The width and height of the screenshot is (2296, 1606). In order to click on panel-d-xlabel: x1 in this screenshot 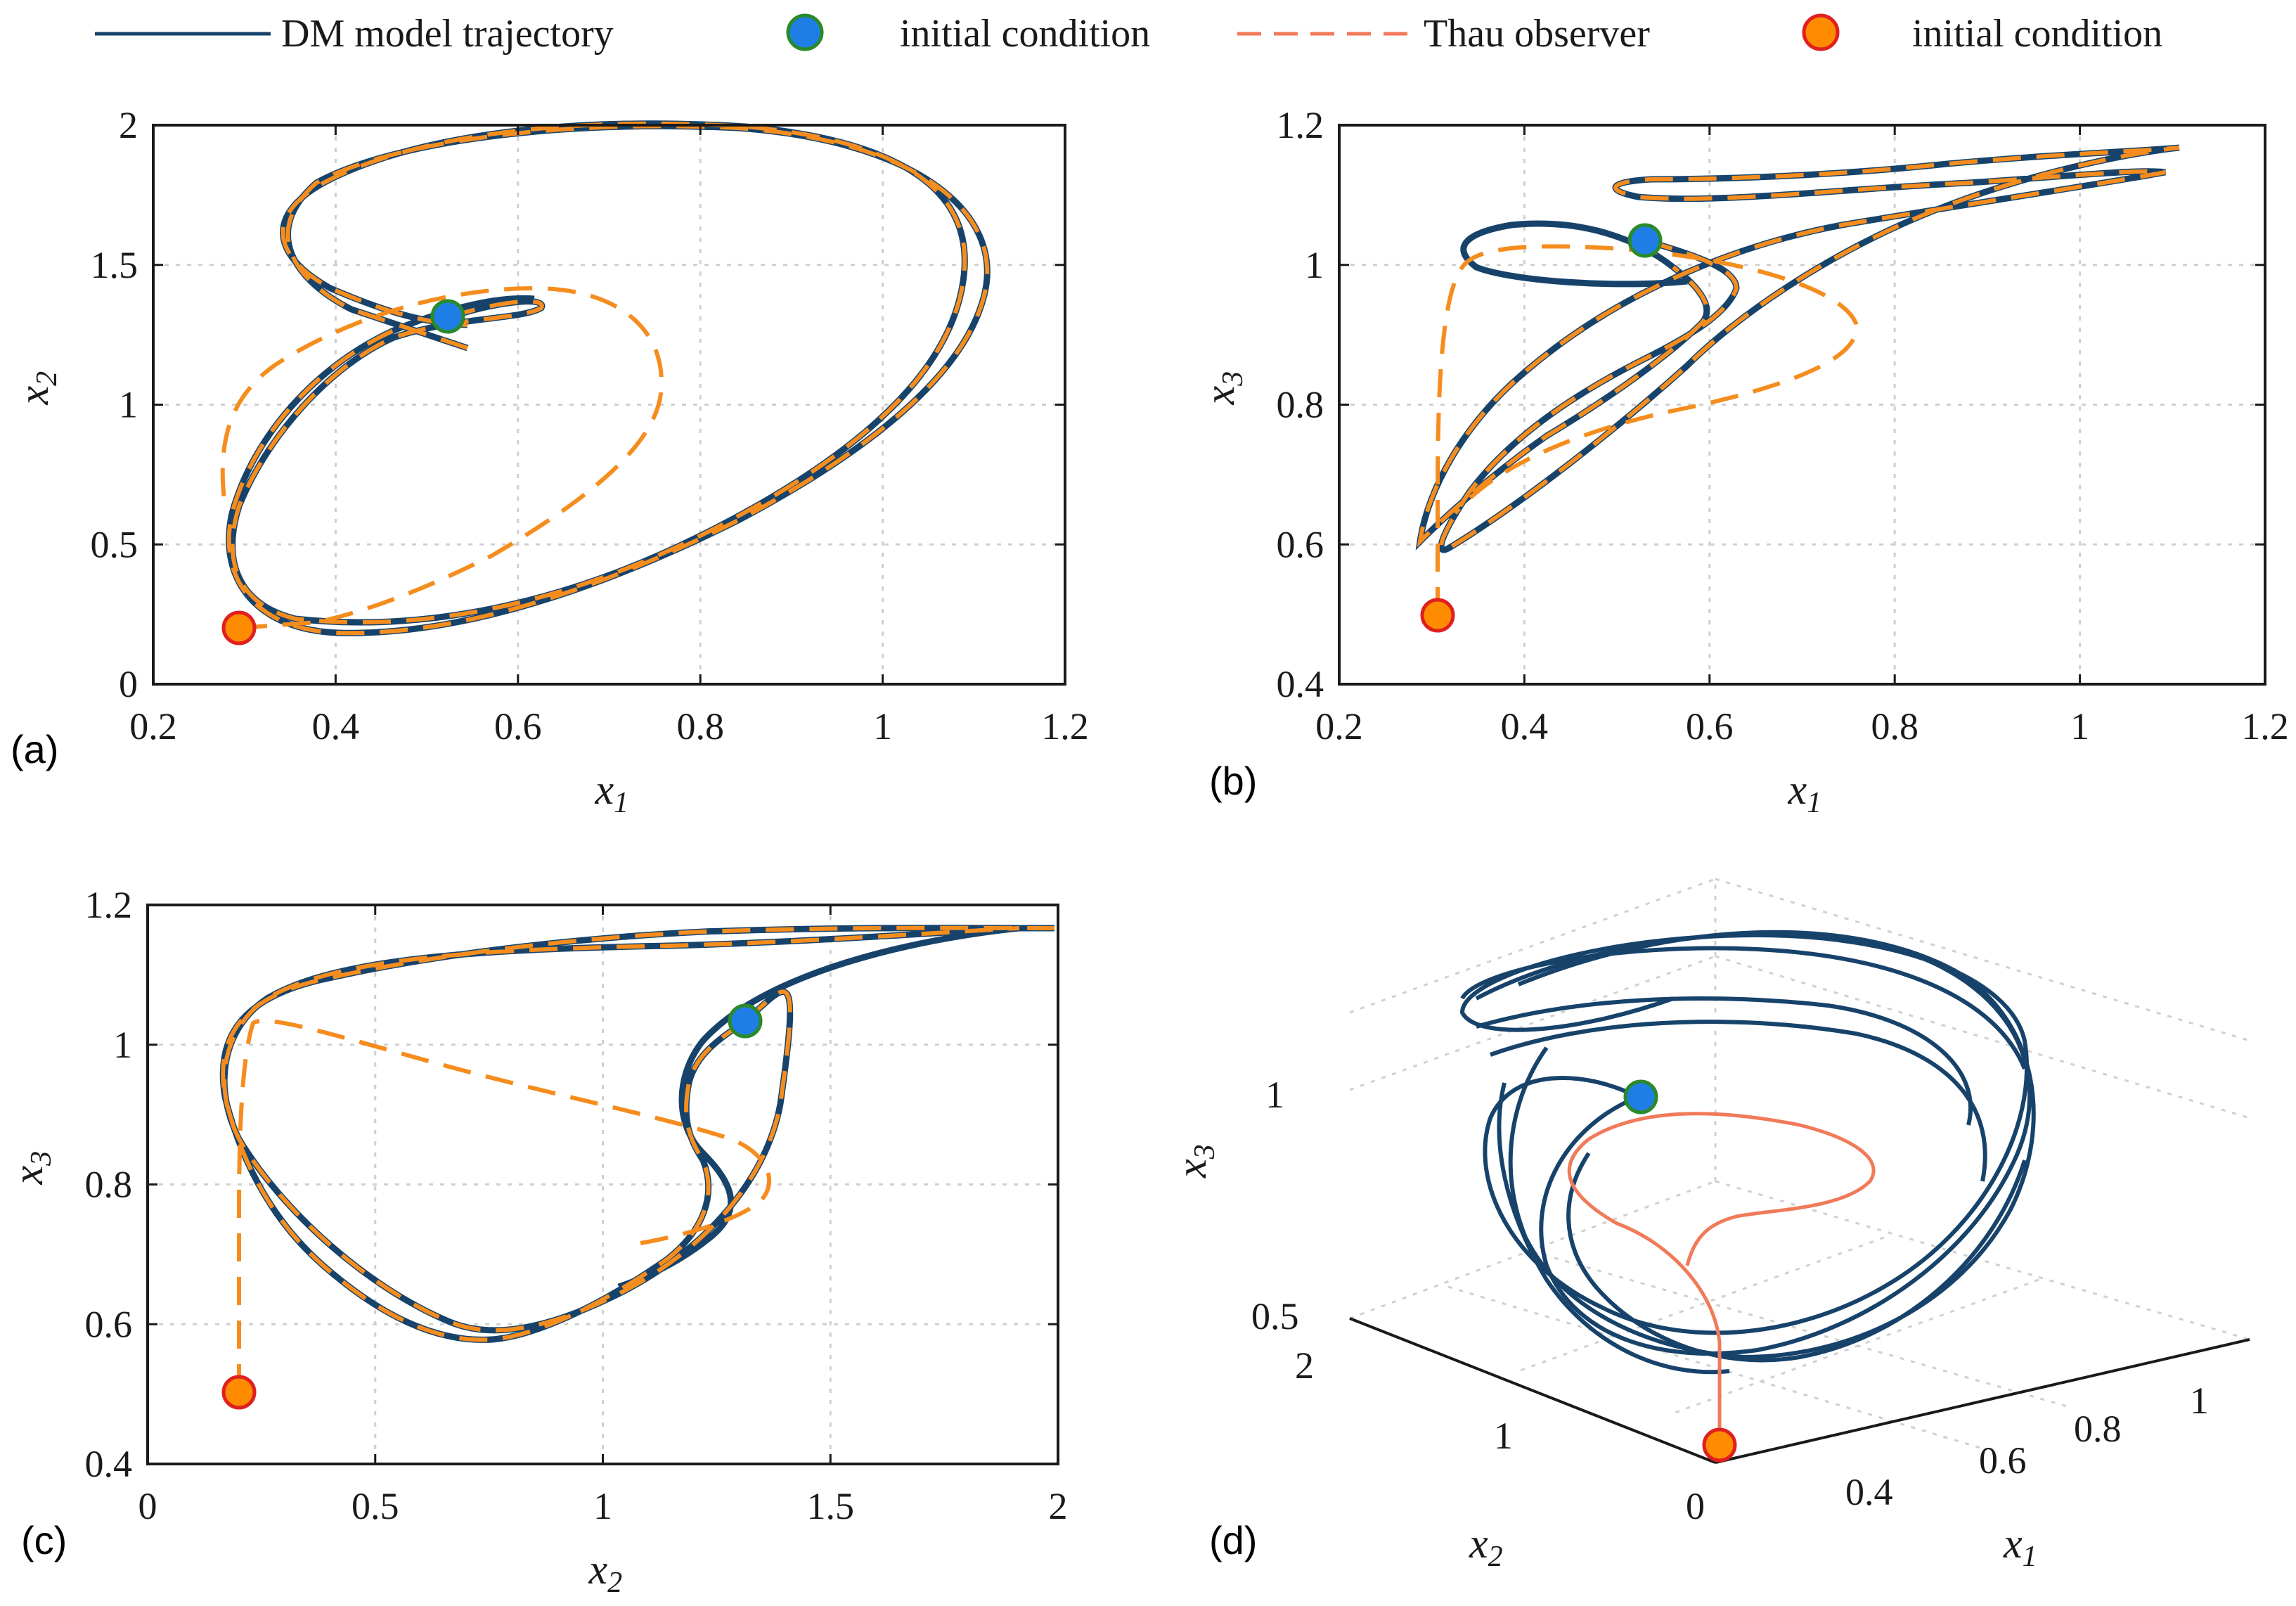, I will do `click(2020, 1547)`.